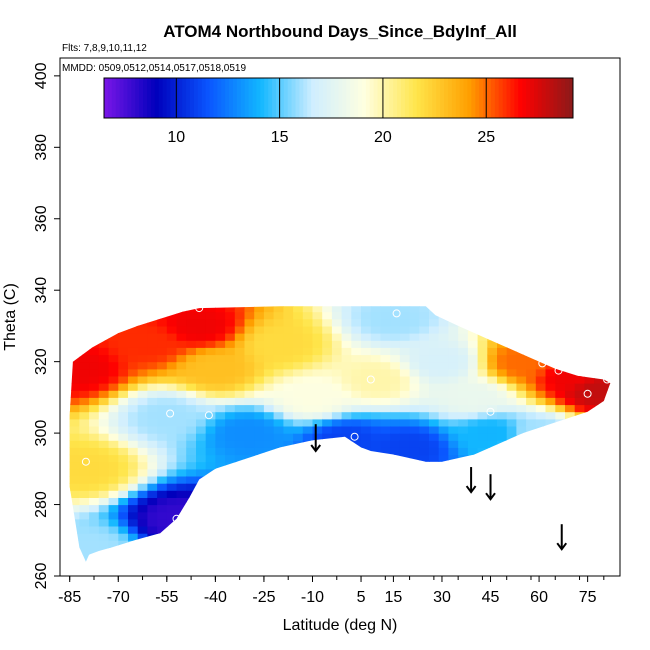 This screenshot has width=650, height=650. What do you see at coordinates (539, 597) in the screenshot?
I see `x-tick-label: 60` at bounding box center [539, 597].